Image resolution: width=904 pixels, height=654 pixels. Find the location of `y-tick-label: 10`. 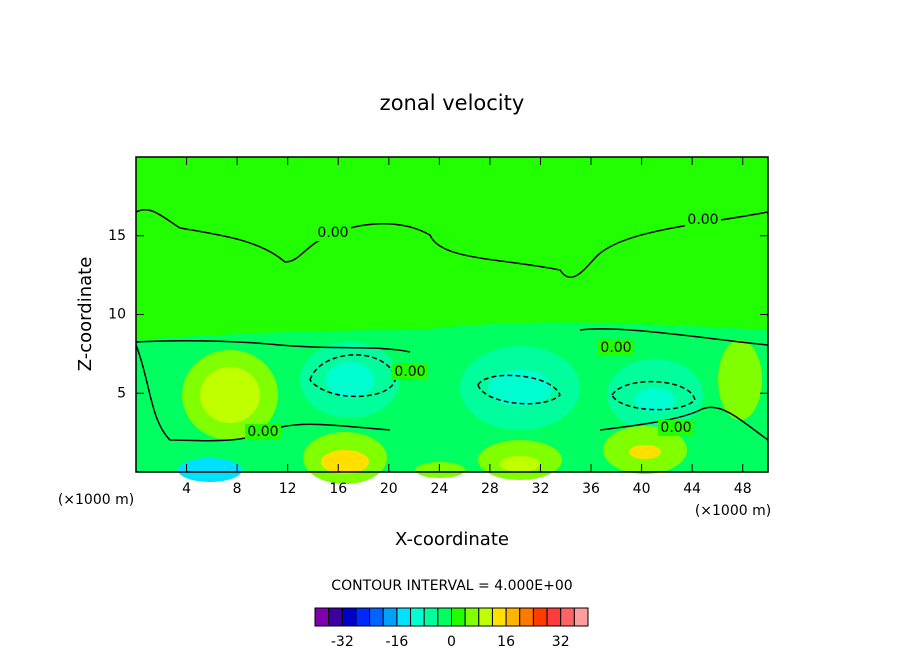

y-tick-label: 10 is located at coordinates (117, 315).